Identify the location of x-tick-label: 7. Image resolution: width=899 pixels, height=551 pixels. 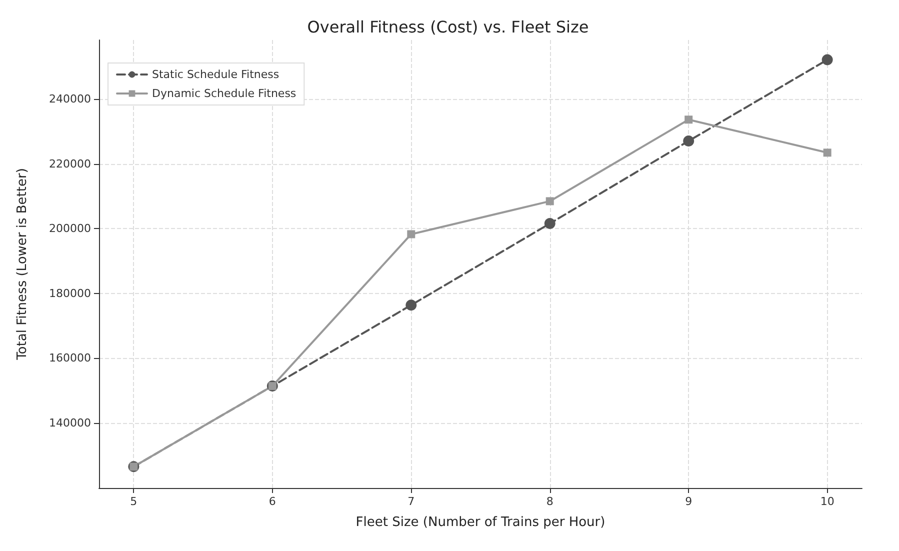
(411, 501).